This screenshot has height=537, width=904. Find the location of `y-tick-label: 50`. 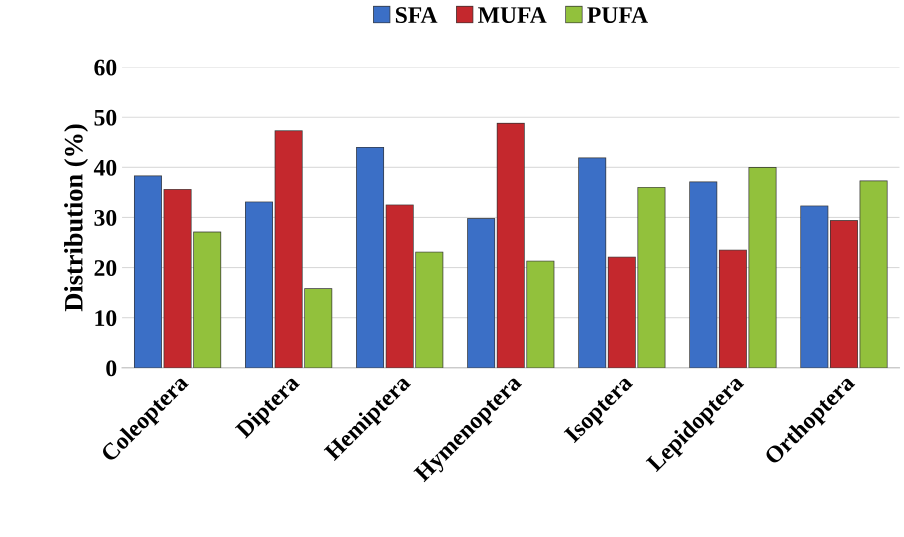

y-tick-label: 50 is located at coordinates (105, 118).